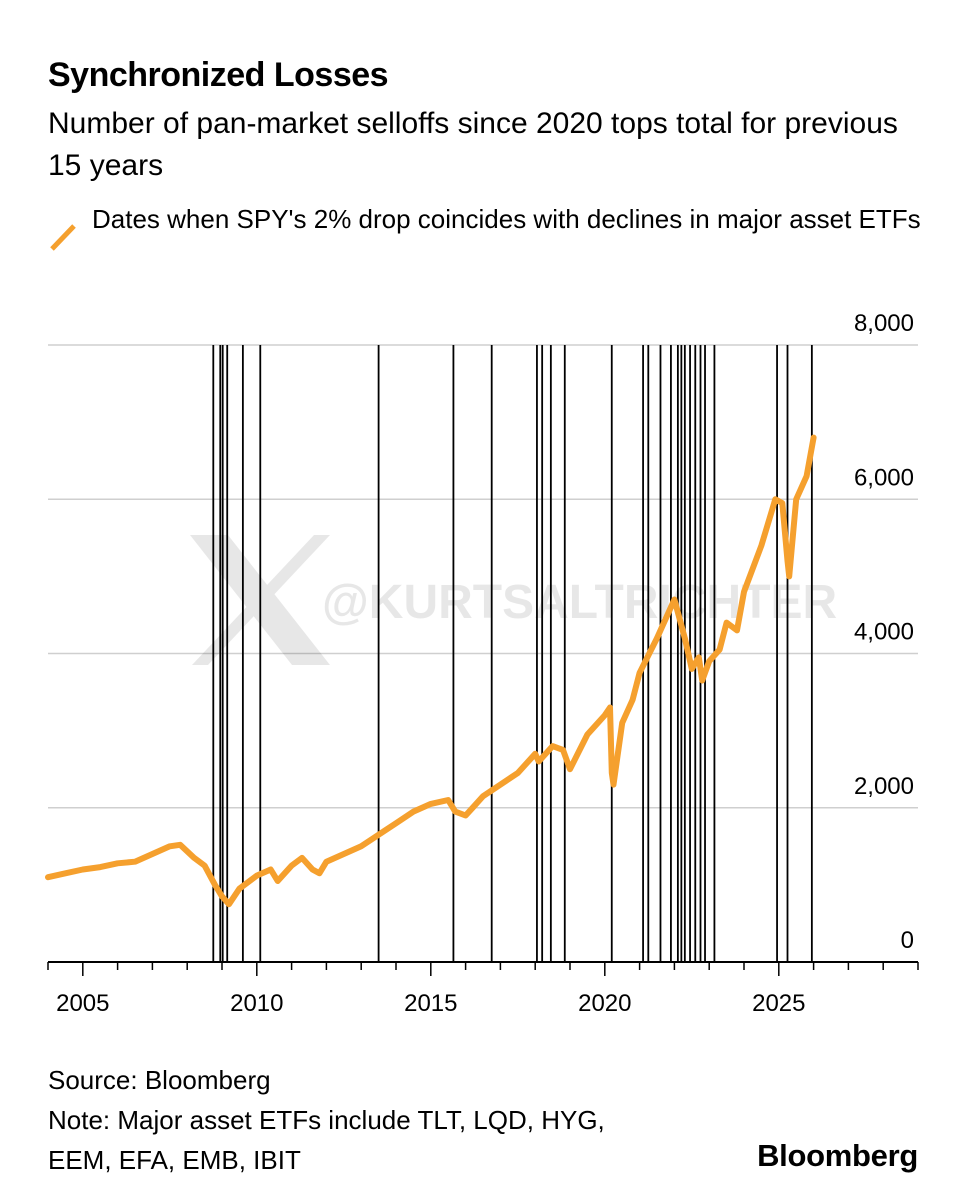 This screenshot has height=1200, width=967. Describe the element at coordinates (82, 1003) in the screenshot. I see `x-tick-label: 2005` at that location.